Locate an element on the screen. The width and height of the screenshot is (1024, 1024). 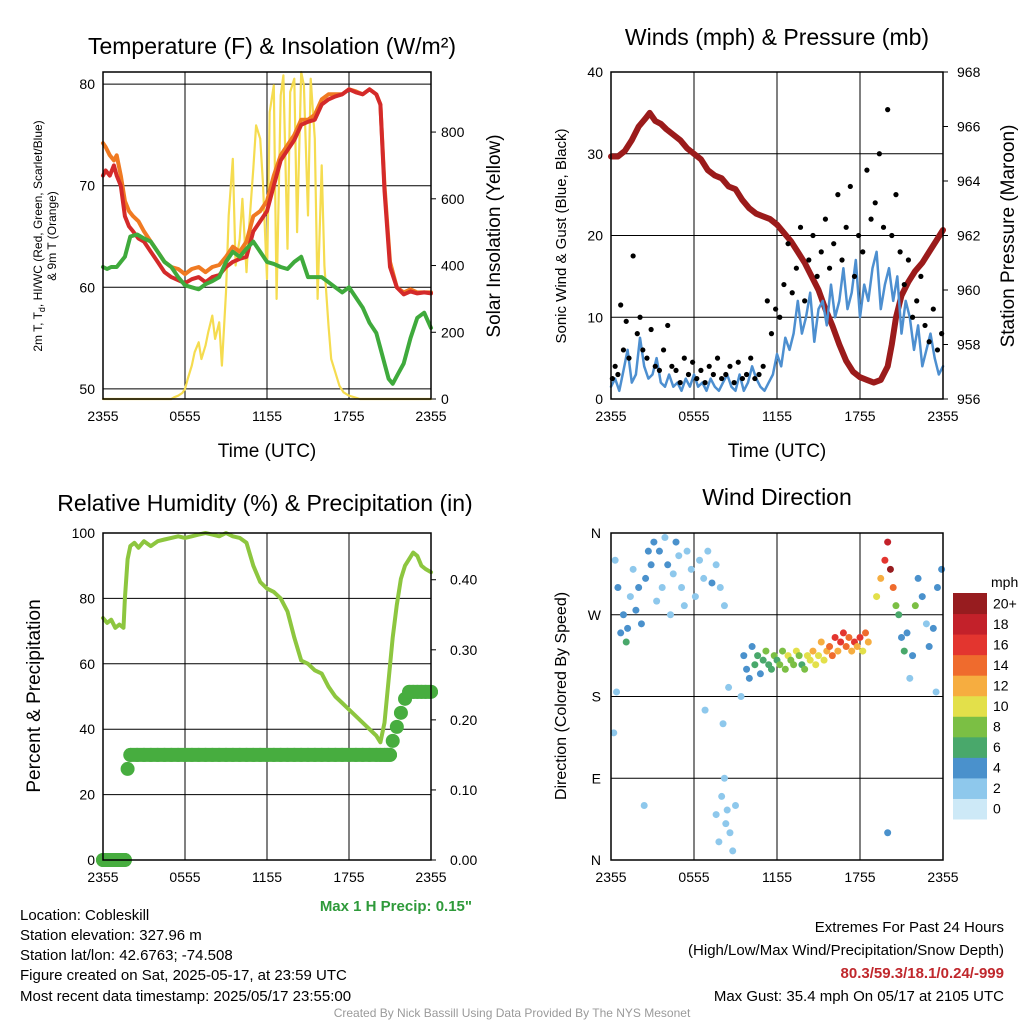
y-tick-label: E is located at coordinates (596, 778).